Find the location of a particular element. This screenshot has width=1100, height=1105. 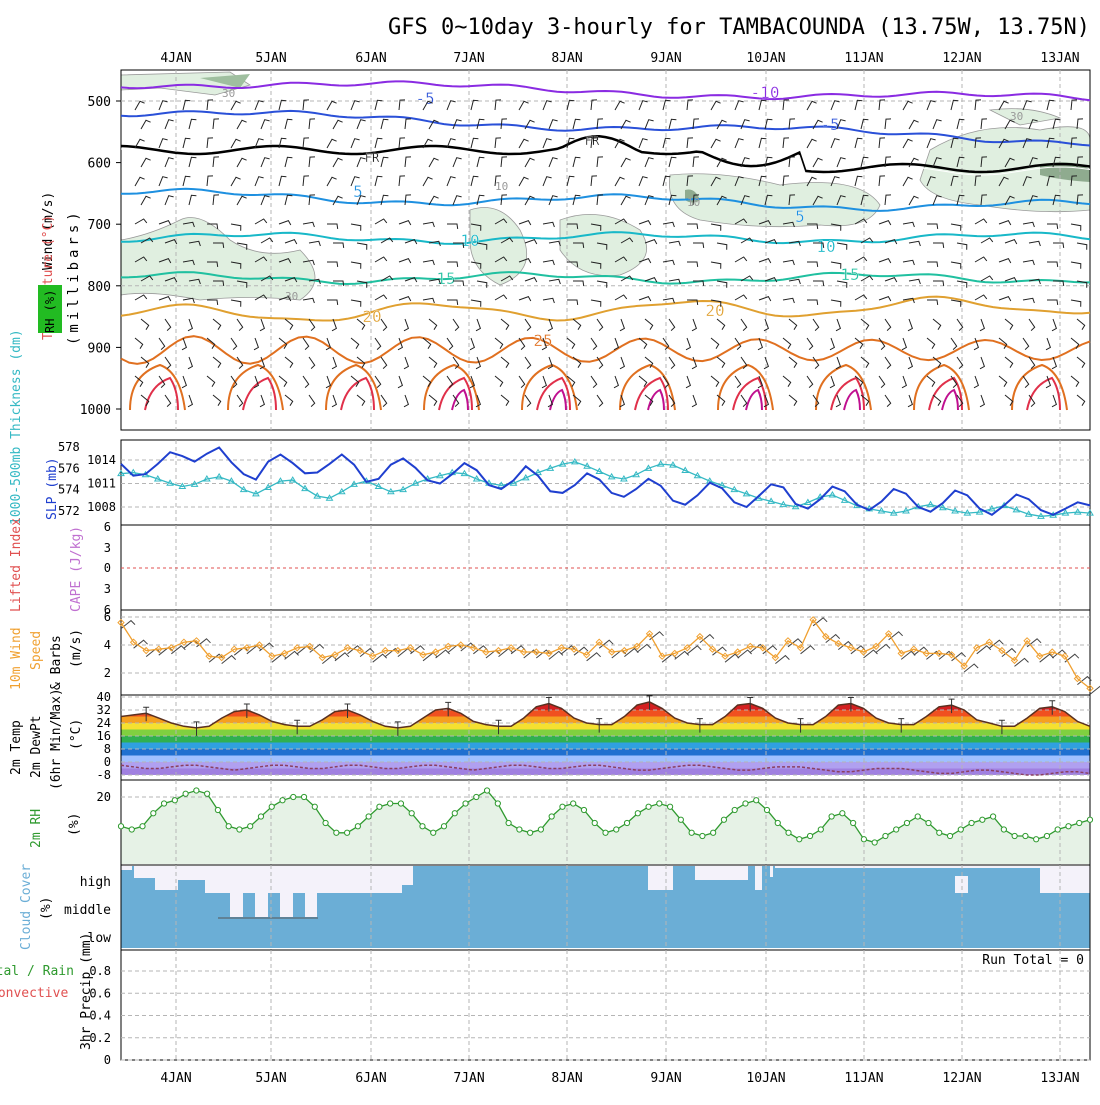

cloud-mid-gap is located at coordinates (261, 905).